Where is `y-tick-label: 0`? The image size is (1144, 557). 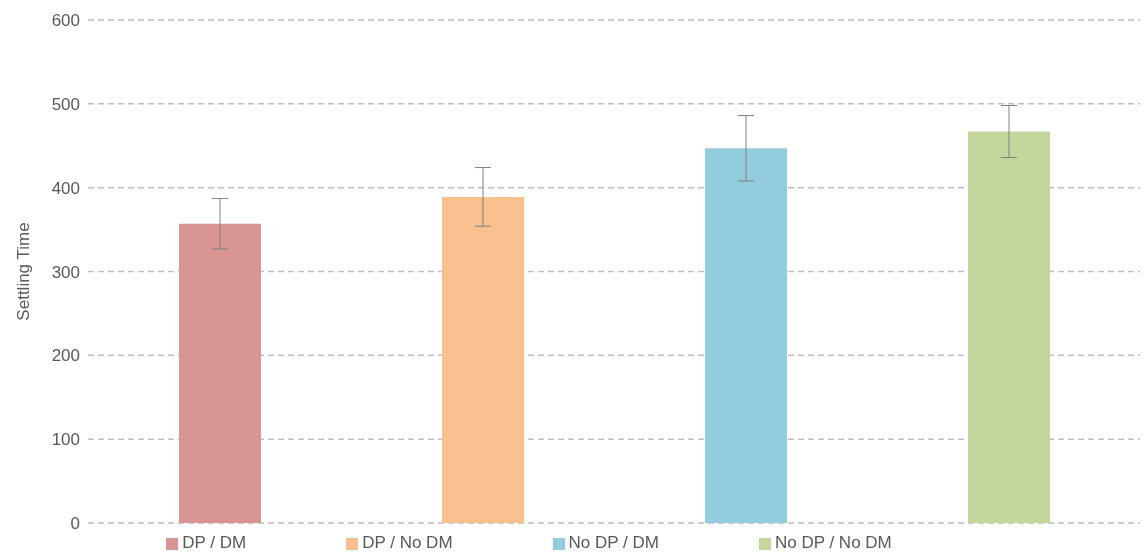 y-tick-label: 0 is located at coordinates (75, 524).